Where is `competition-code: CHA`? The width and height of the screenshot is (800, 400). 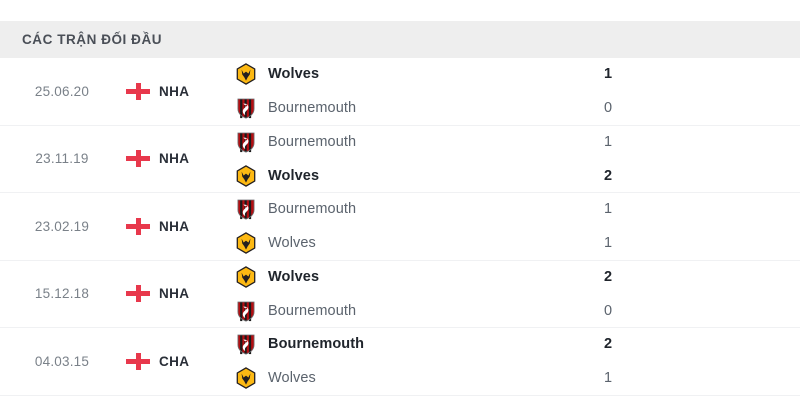
competition-code: CHA is located at coordinates (174, 361).